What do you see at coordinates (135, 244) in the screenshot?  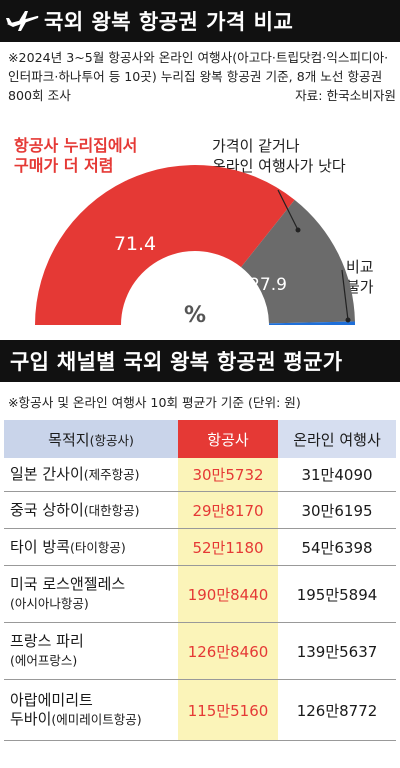 I see `value-label-airline-cheaper: 71.4` at bounding box center [135, 244].